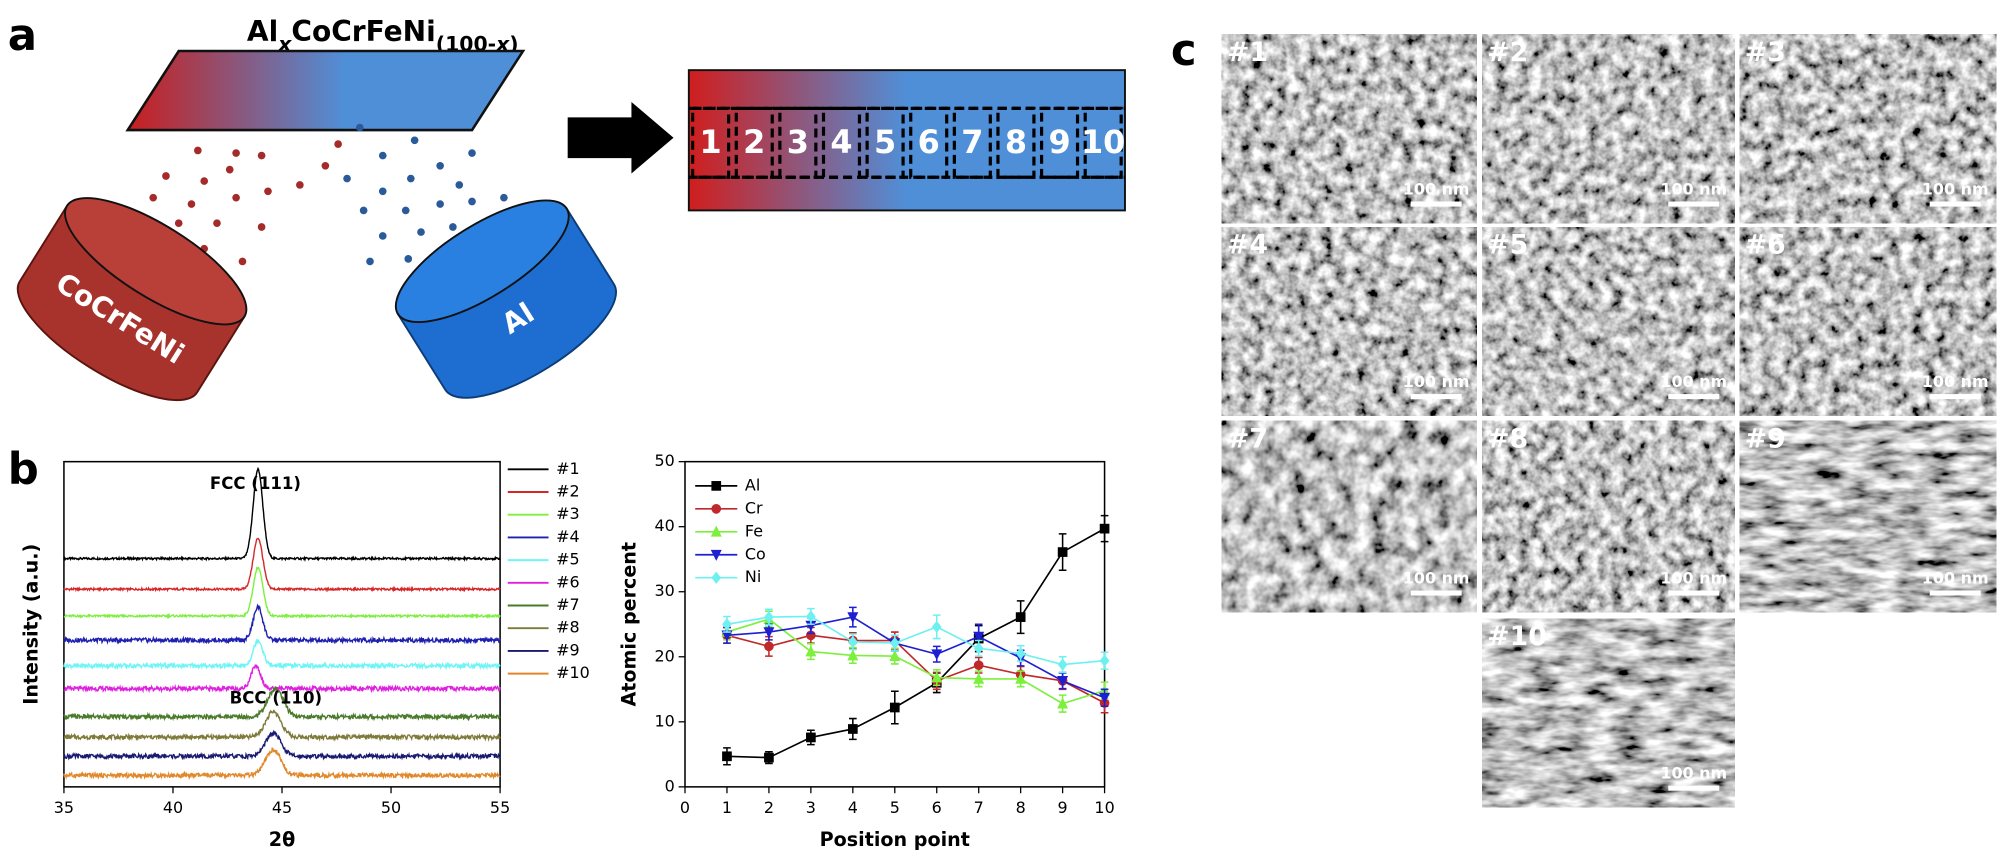  I want to click on legend-label: #4, so click(568, 536).